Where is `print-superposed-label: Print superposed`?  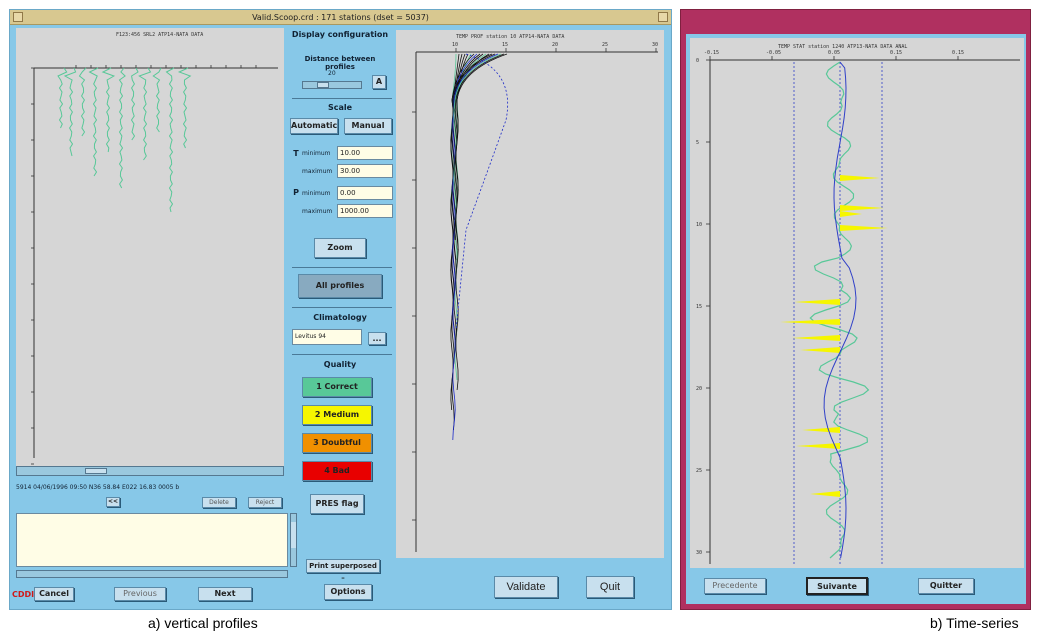 print-superposed-label: Print superposed is located at coordinates (343, 566).